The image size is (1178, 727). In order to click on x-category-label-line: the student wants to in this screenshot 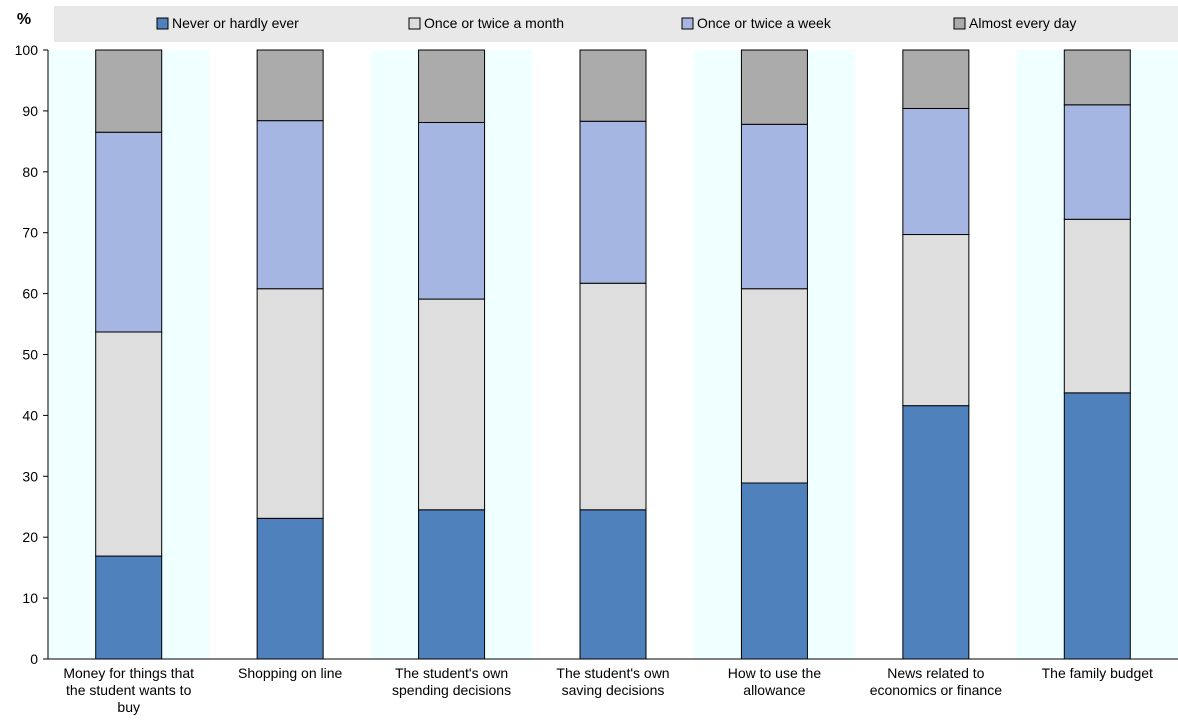, I will do `click(129, 690)`.